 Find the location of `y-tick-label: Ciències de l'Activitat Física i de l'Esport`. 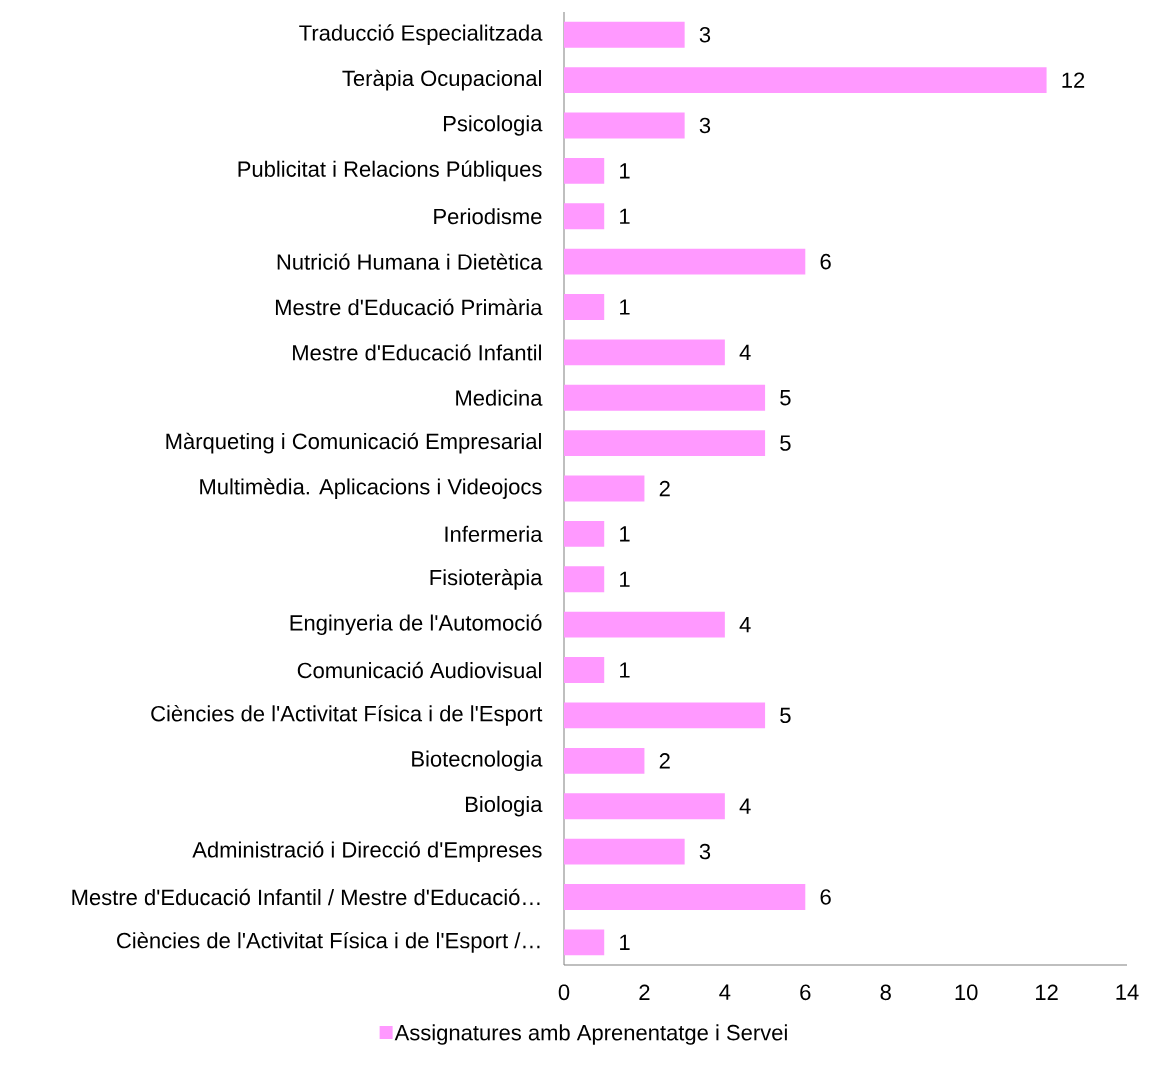

y-tick-label: Ciències de l'Activitat Física i de l'Esport is located at coordinates (347, 715).